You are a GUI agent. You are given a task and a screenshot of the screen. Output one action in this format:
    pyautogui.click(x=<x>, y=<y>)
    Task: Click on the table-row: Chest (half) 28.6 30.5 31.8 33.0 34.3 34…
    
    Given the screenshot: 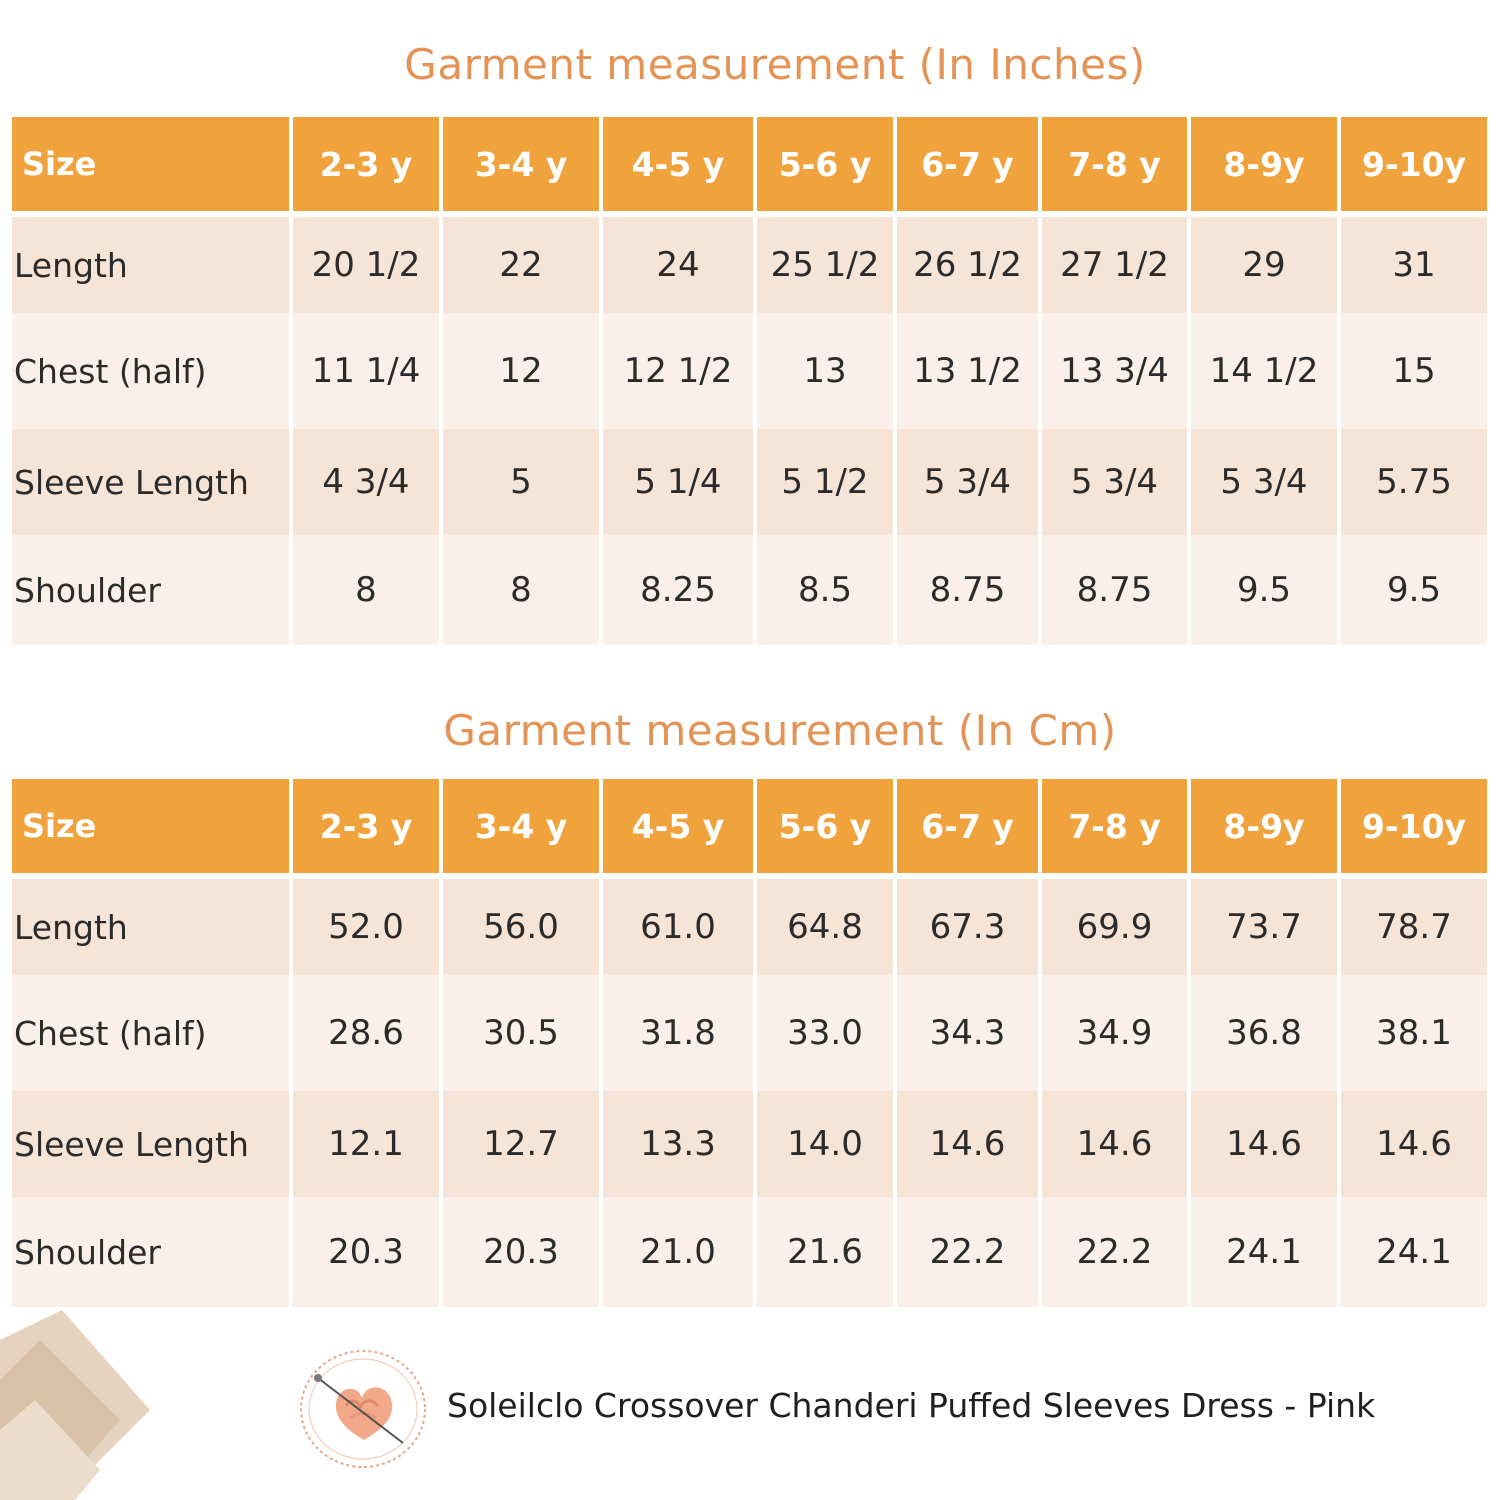 What is the action you would take?
    pyautogui.click(x=749, y=1033)
    